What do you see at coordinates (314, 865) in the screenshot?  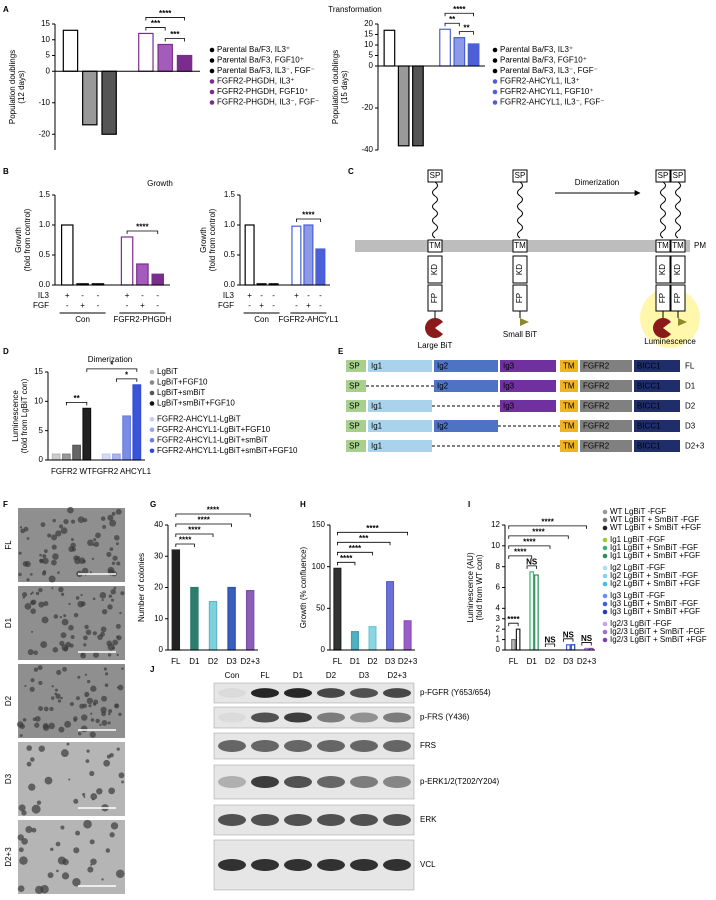 I see `blot-strip` at bounding box center [314, 865].